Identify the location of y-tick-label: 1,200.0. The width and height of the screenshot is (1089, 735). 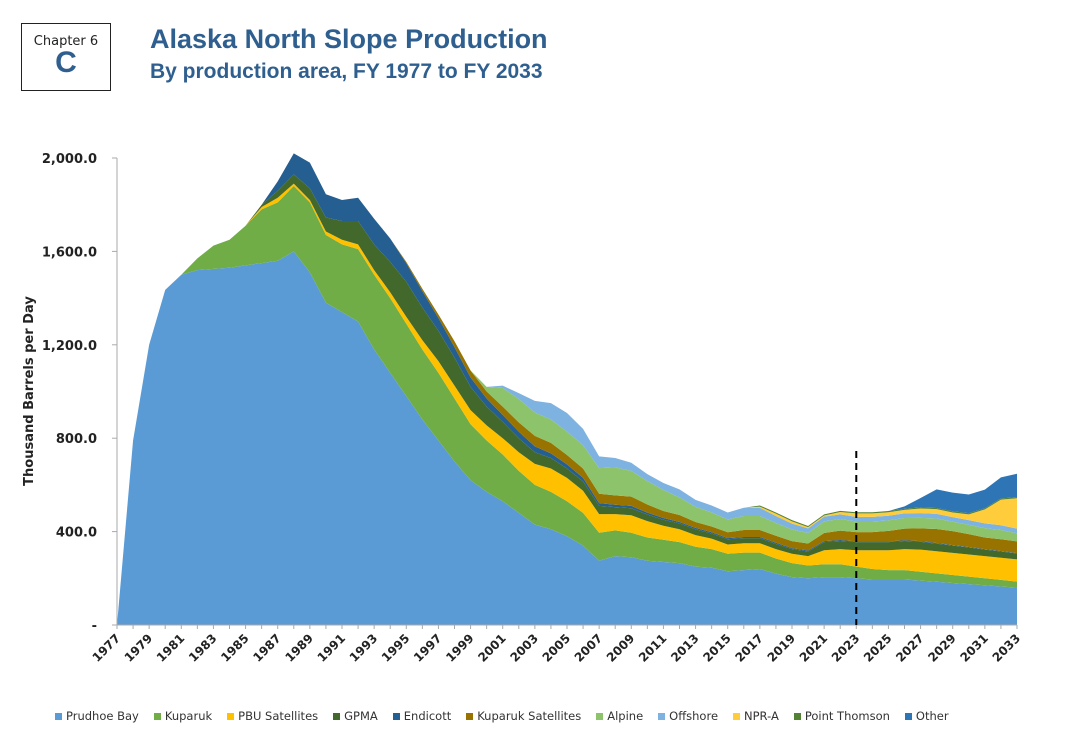
(69, 346).